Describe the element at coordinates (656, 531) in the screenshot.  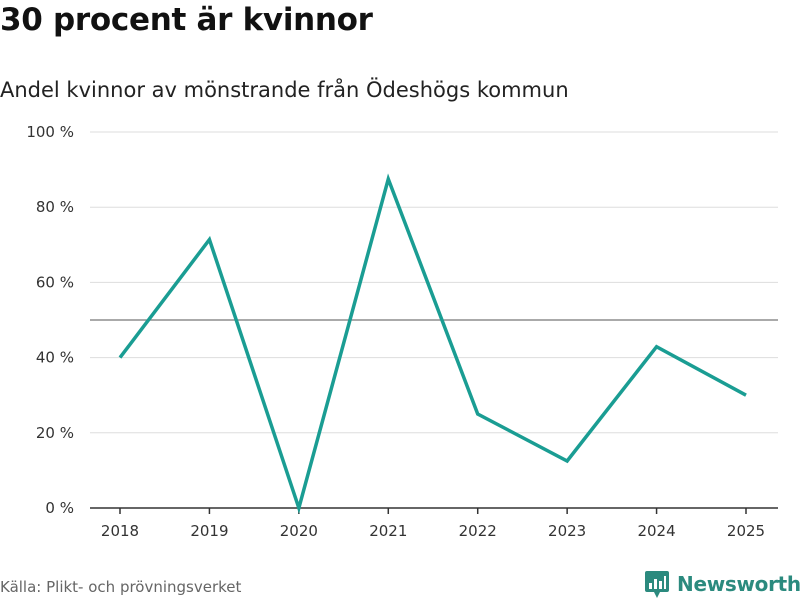
I see `x-tick-label: 2024` at that location.